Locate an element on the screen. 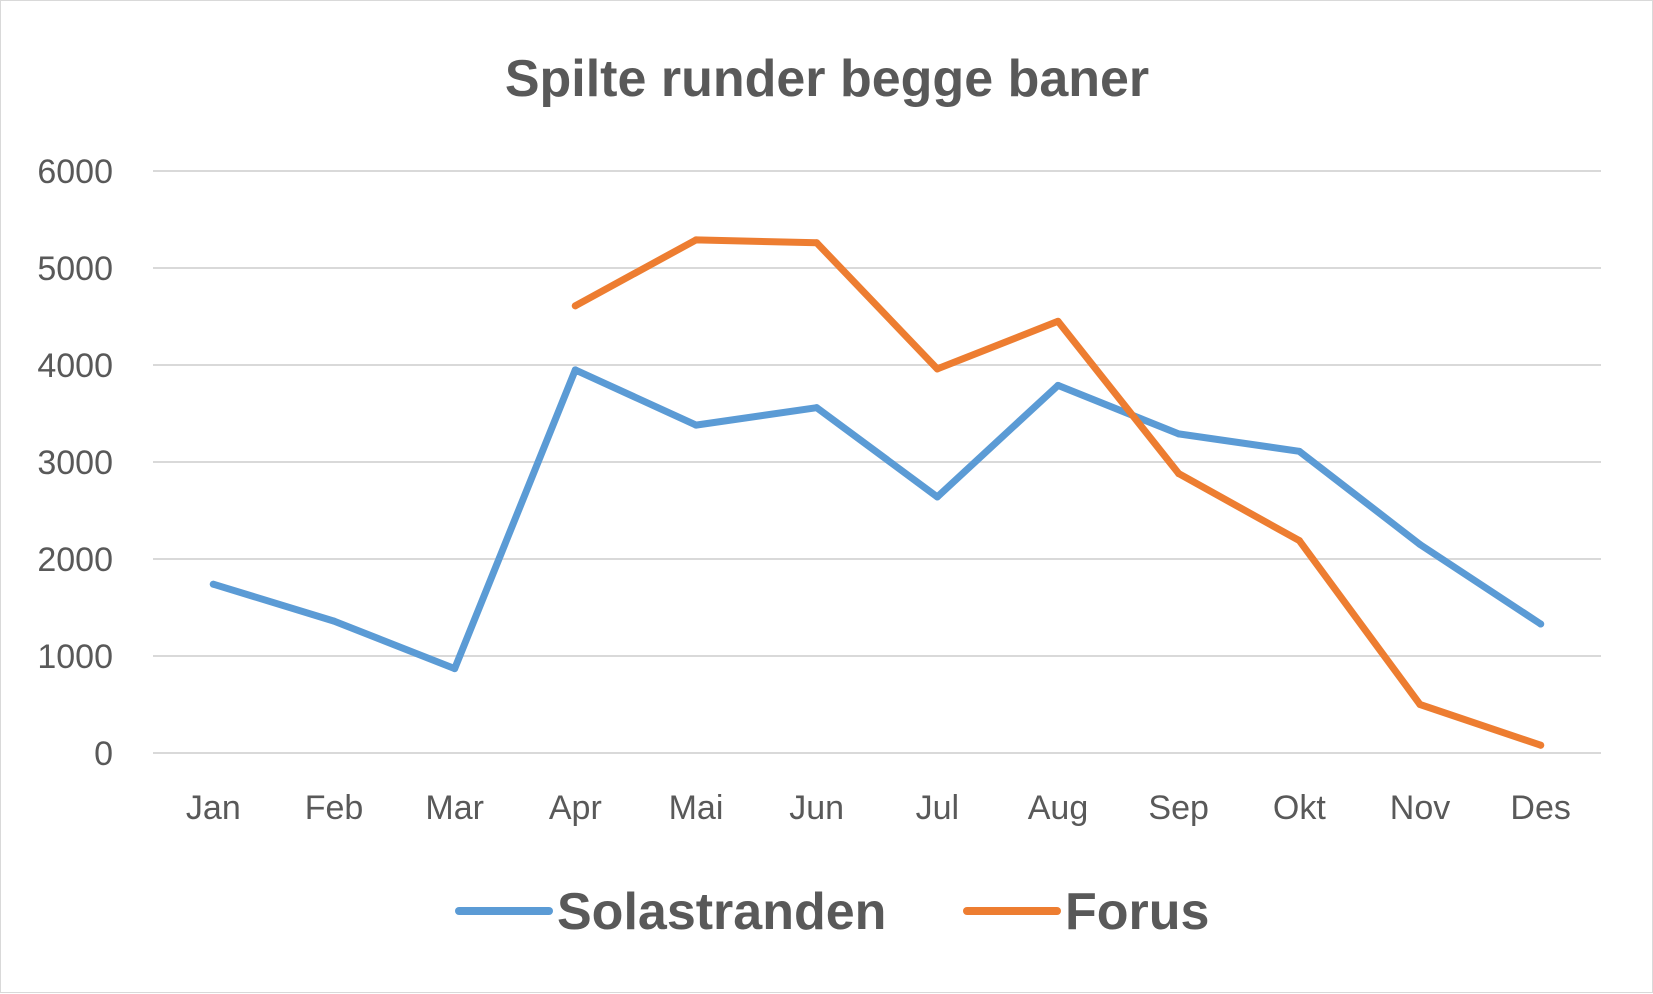 This screenshot has height=994, width=1653. x-tick-label: Mar is located at coordinates (454, 808).